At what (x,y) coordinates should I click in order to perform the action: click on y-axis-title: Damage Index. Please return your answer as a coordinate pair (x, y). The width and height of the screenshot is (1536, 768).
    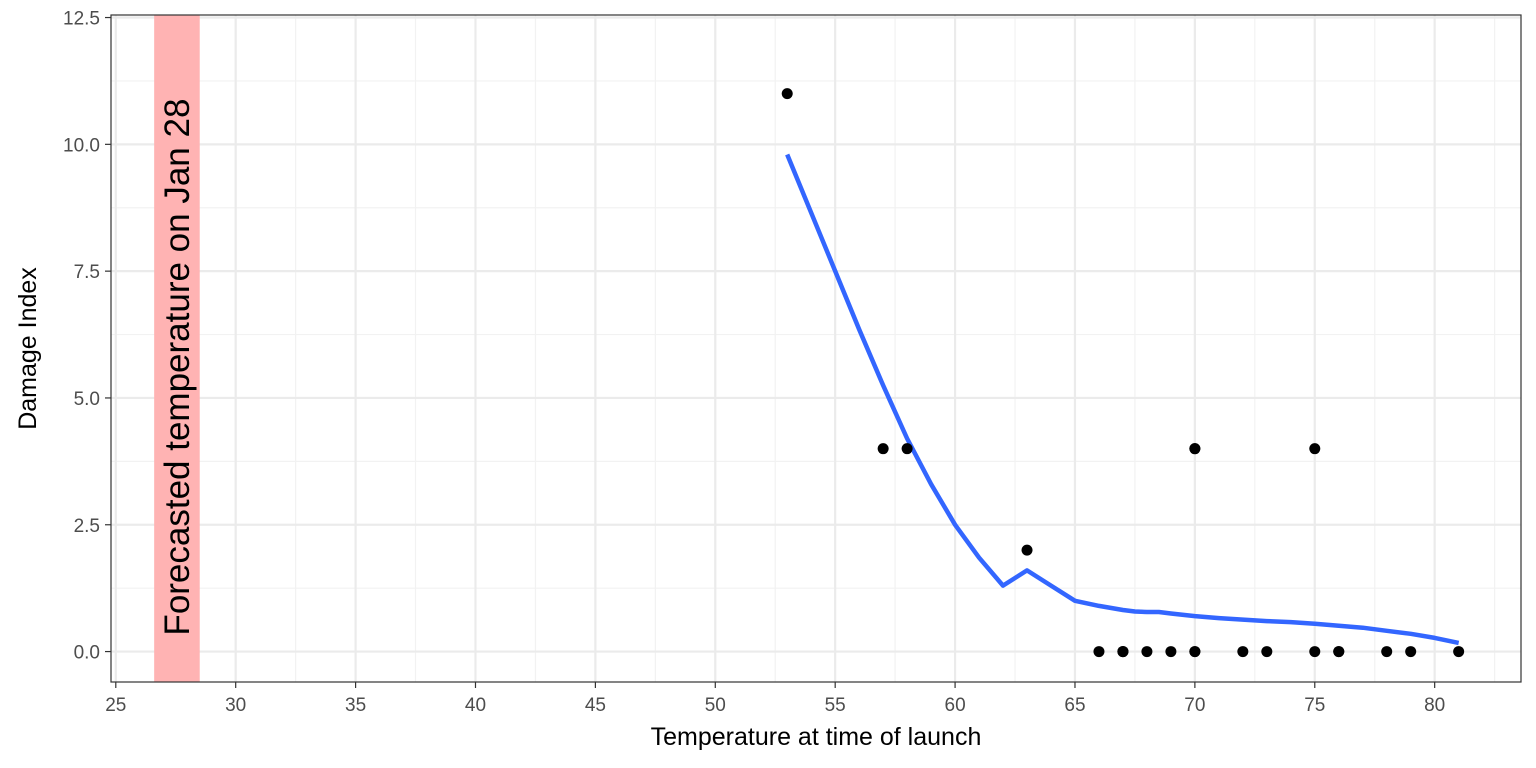
    Looking at the image, I should click on (28, 348).